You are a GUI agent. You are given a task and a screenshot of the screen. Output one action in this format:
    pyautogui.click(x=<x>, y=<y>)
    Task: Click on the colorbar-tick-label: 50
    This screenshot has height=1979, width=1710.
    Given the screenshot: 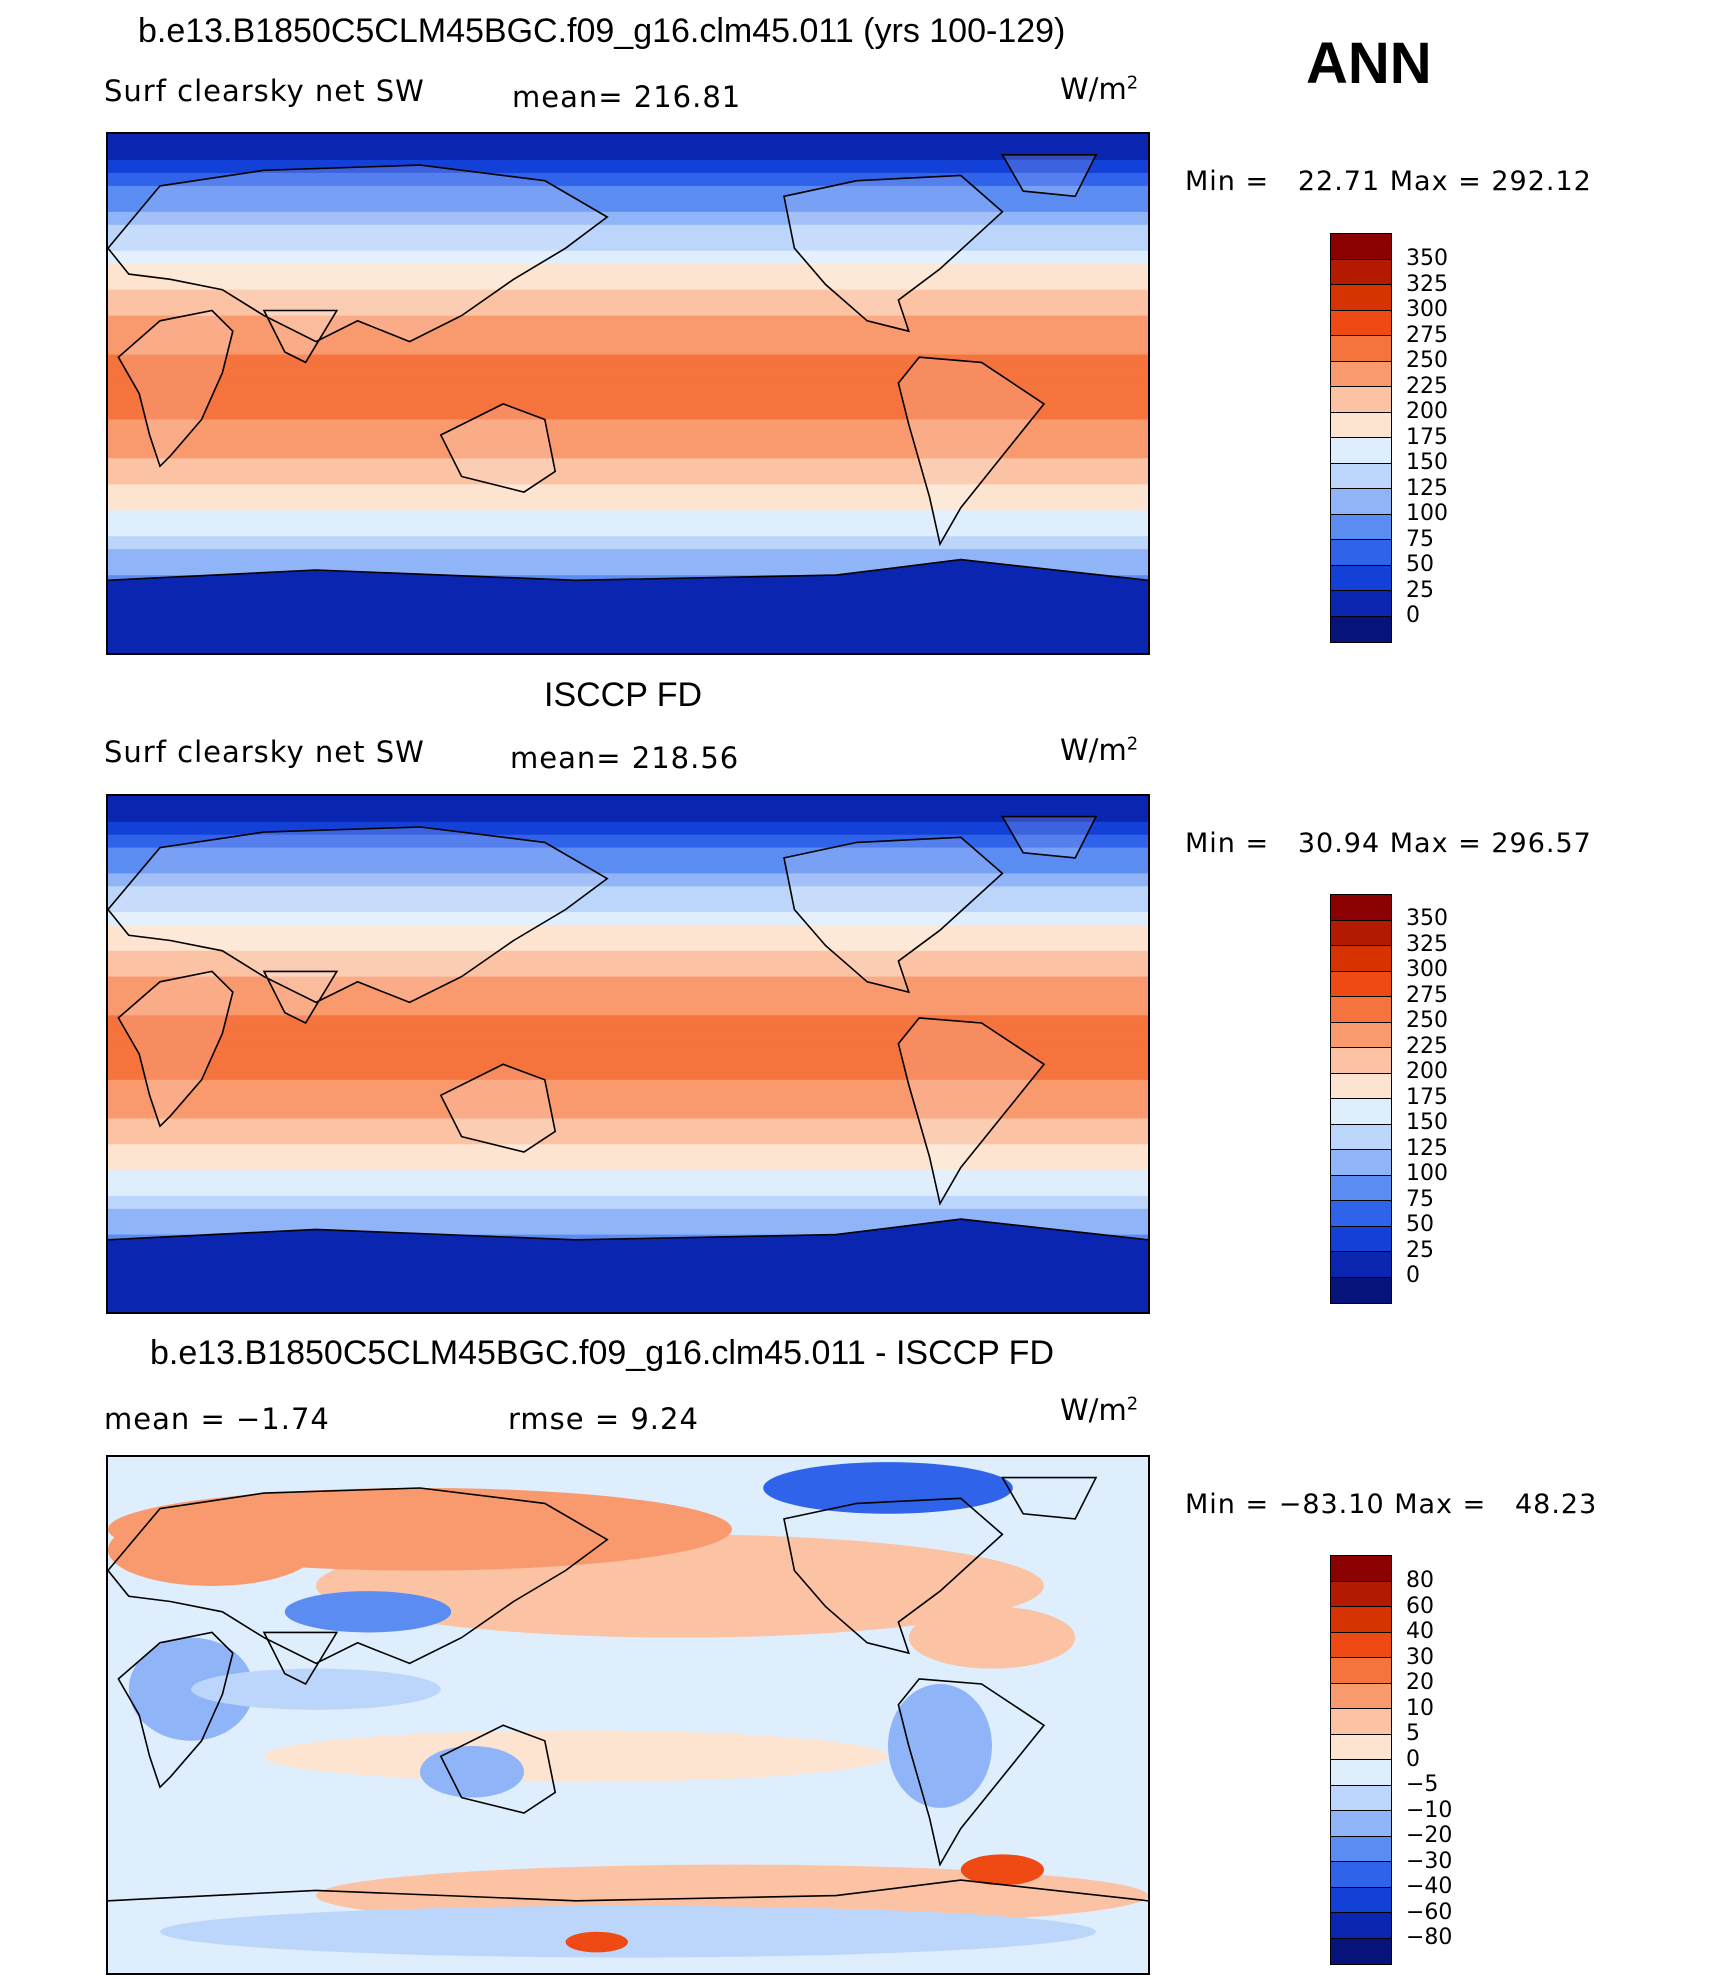 What is the action you would take?
    pyautogui.click(x=1420, y=564)
    